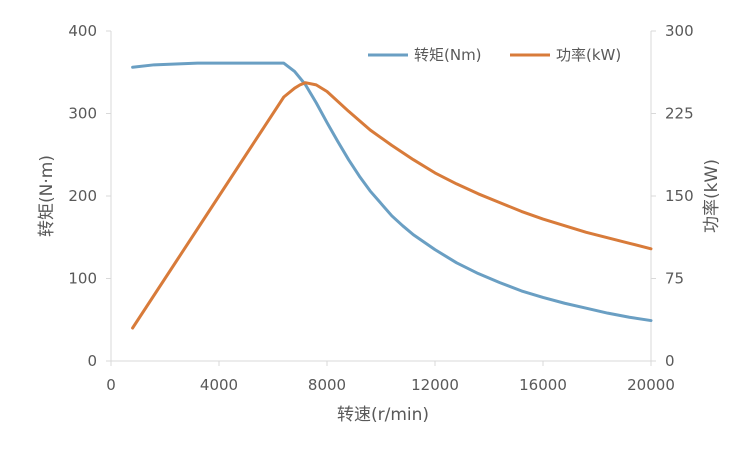 The width and height of the screenshot is (752, 452). I want to click on y-left-tick-label: 100, so click(82, 279).